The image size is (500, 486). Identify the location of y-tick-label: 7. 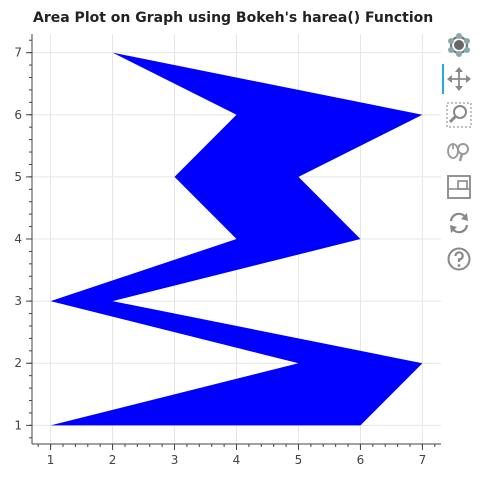
(18, 53).